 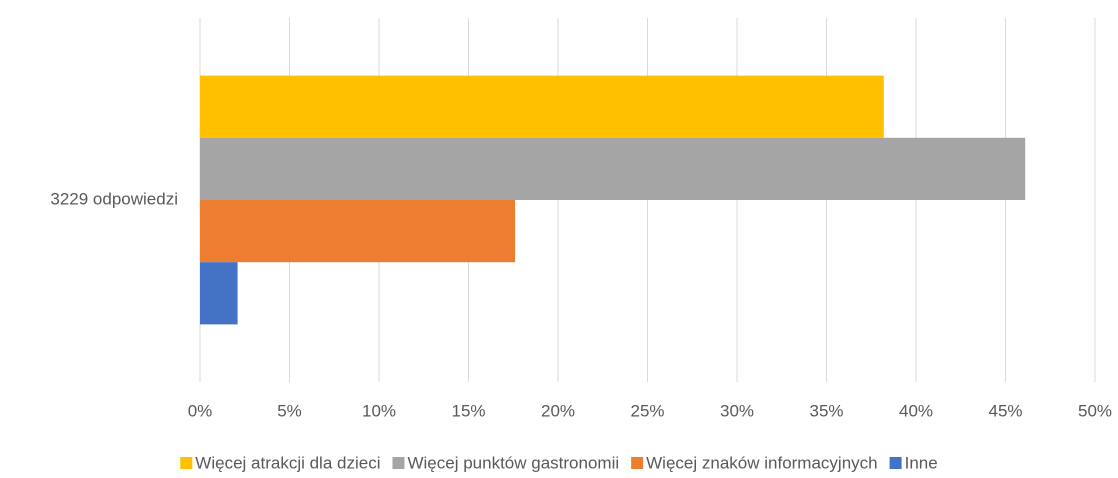 I want to click on x-tick-label: 15%, so click(x=468, y=410).